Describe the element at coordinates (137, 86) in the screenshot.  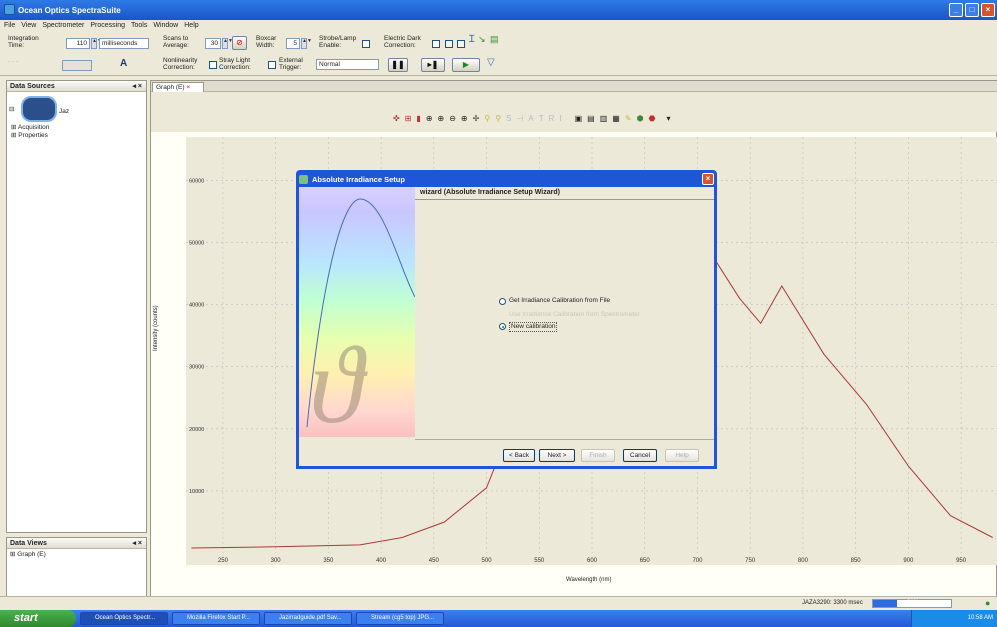
I see `panel-close-icon: ◂ ×` at that location.